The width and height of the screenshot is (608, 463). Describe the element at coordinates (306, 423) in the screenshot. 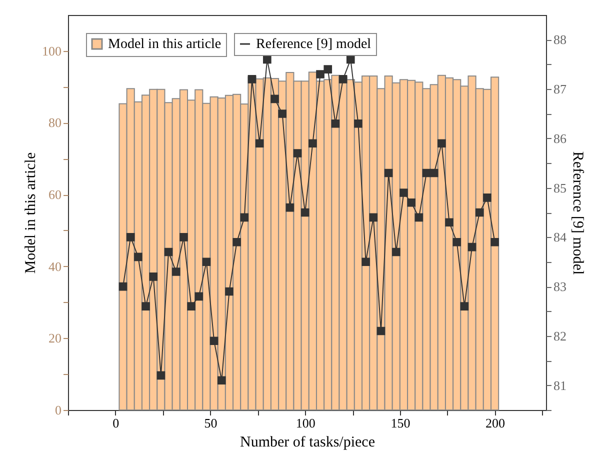

I see `x-tick-label: 100` at that location.